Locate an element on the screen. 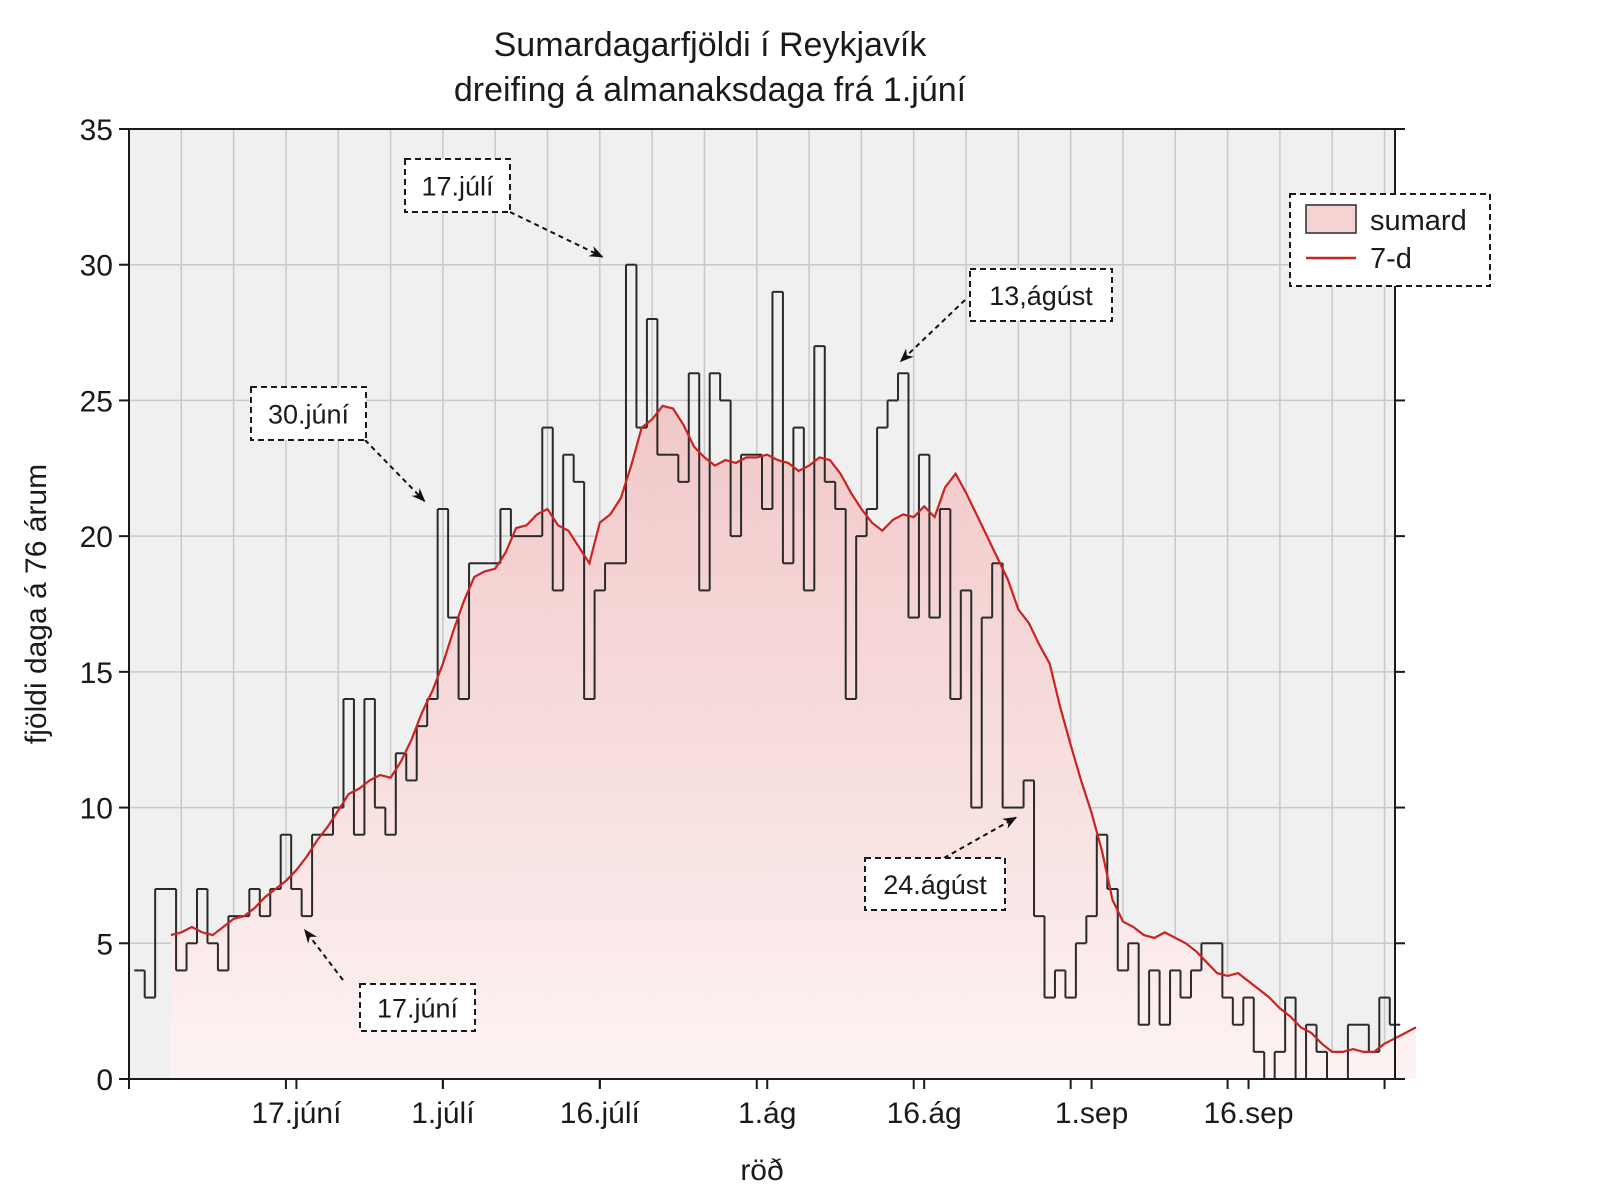 This screenshot has width=1600, height=1200. annotation: 13,ágúst is located at coordinates (1006, 315).